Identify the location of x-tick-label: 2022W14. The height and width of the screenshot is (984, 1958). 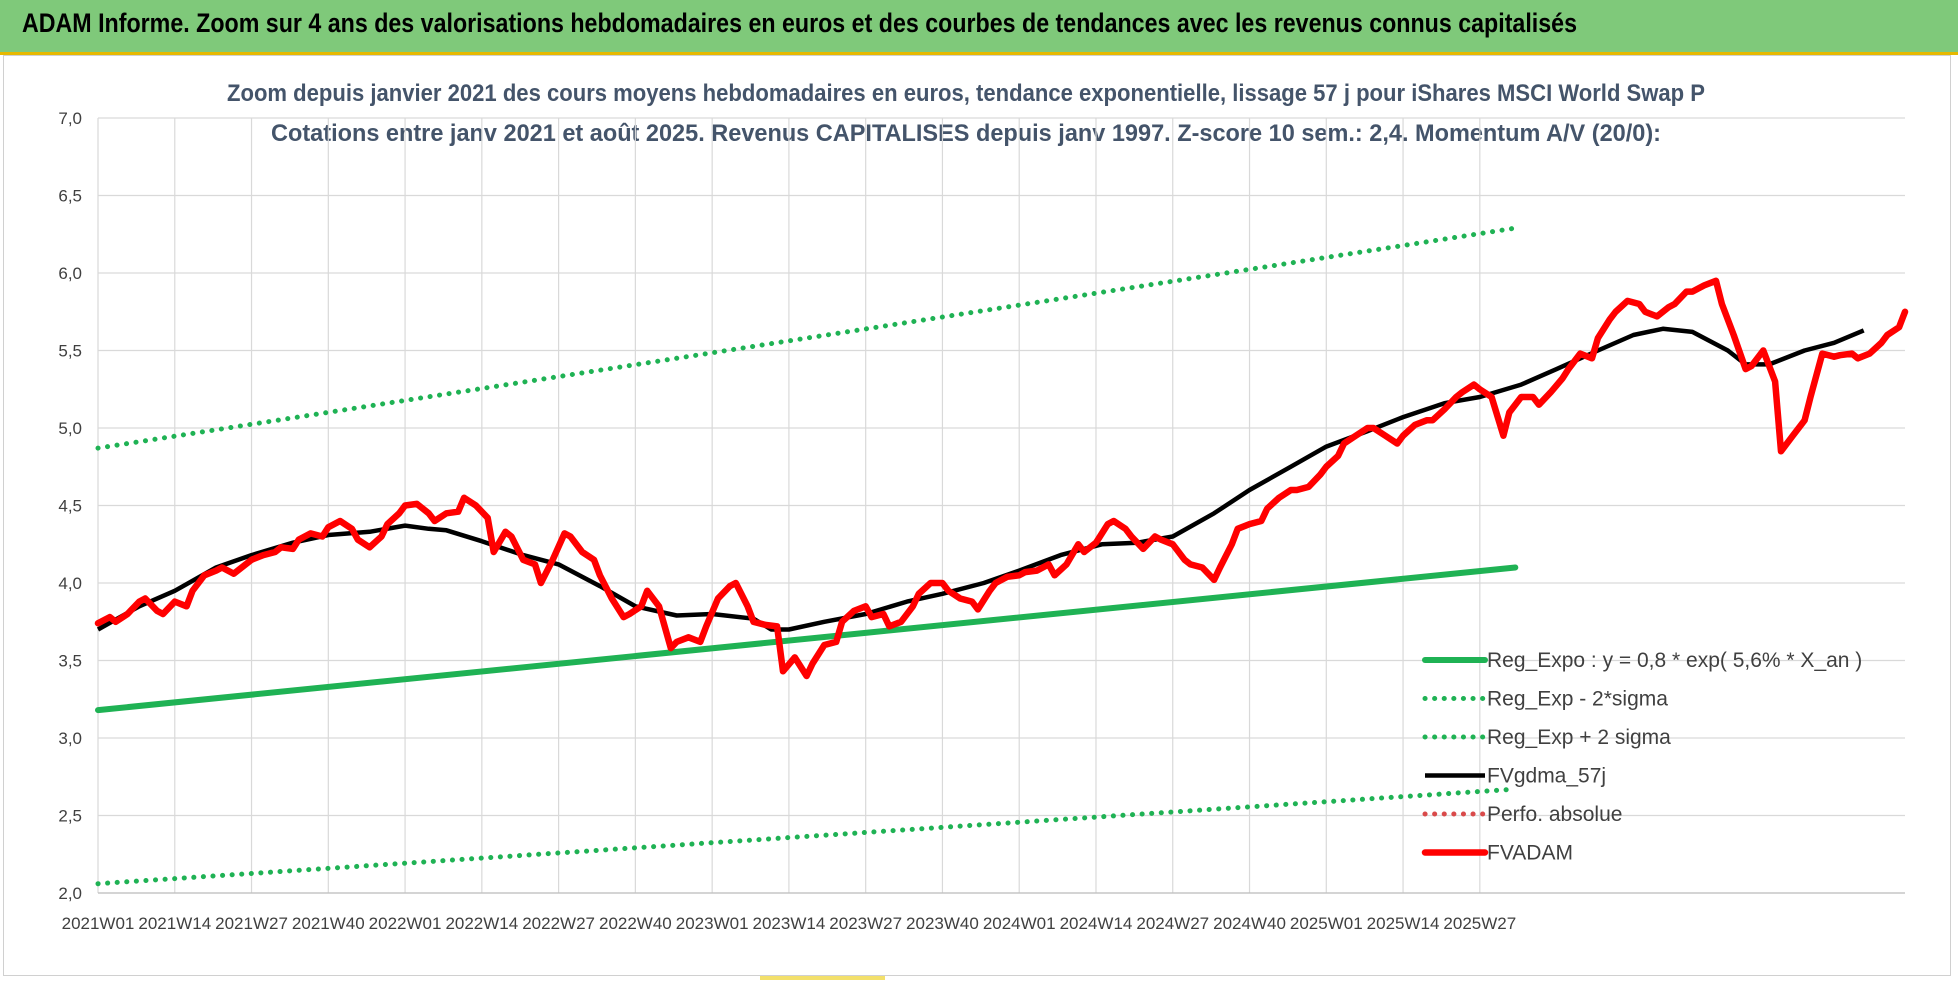
(481, 923).